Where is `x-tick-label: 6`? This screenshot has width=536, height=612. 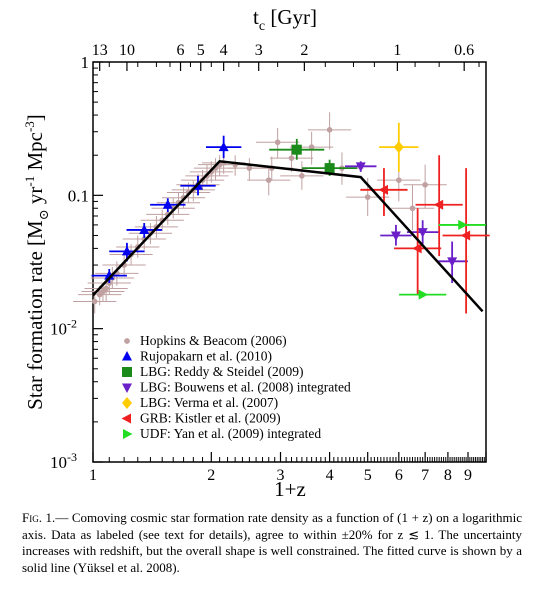
x-tick-label: 6 is located at coordinates (399, 475).